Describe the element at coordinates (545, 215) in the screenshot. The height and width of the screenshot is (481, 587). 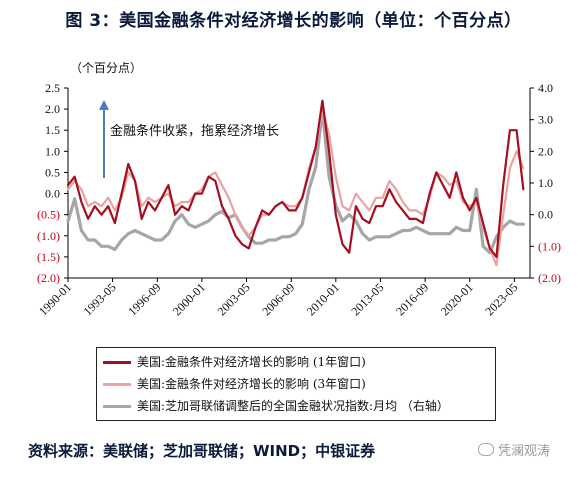
I see `right-tick-label: 0.0` at that location.